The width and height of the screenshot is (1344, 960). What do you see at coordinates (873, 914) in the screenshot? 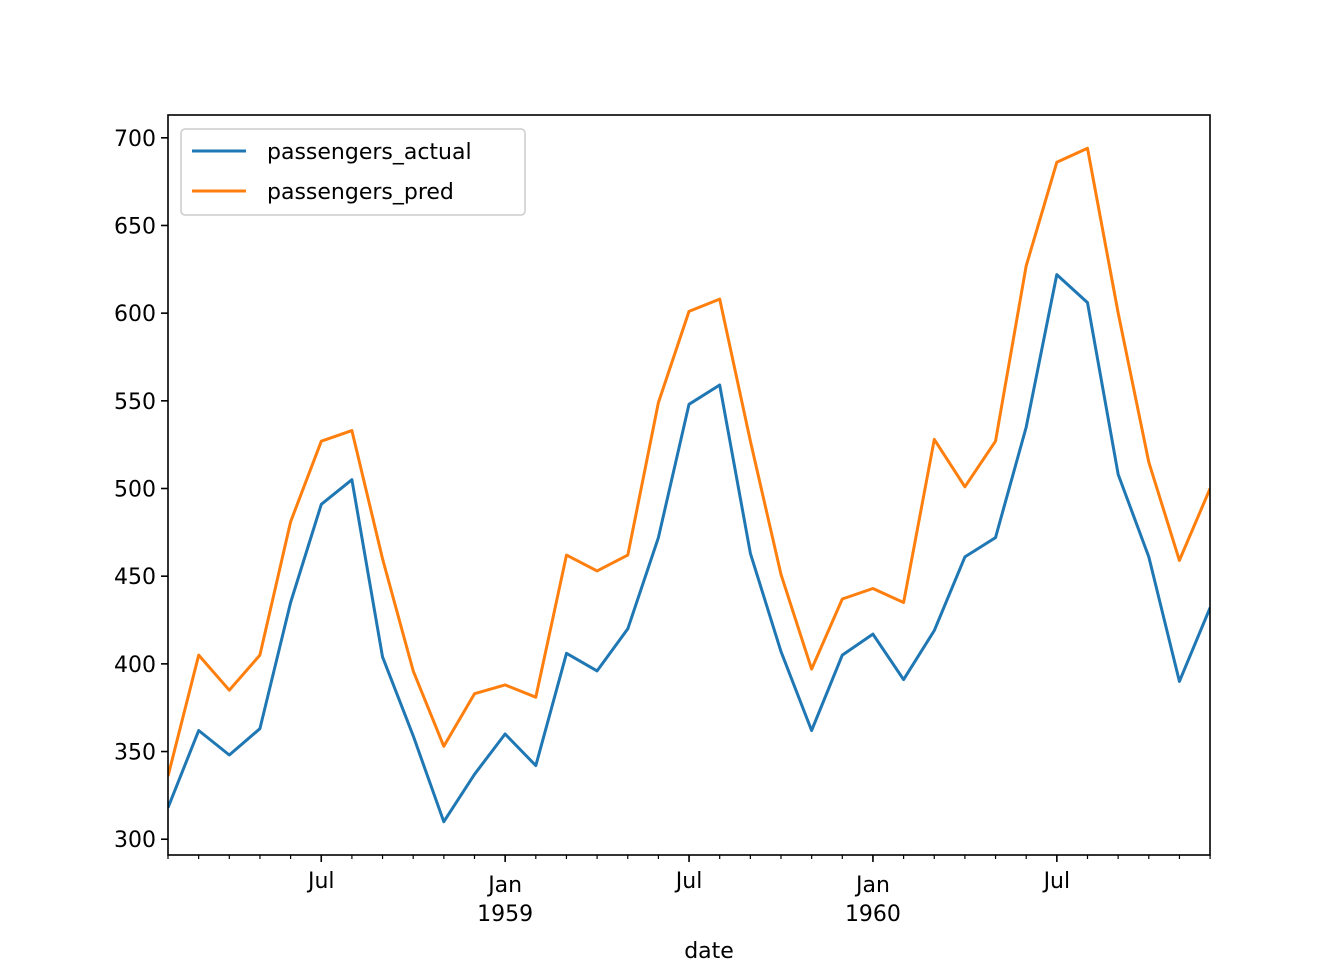
I see `x-tick-sublabel: 1960` at bounding box center [873, 914].